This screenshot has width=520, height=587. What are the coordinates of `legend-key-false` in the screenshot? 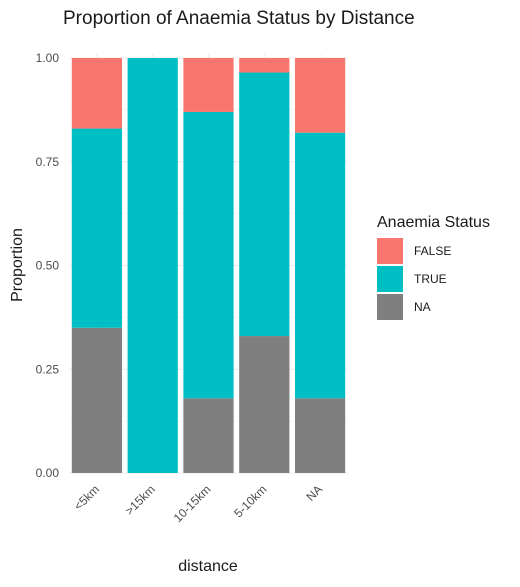 It's located at (390, 251).